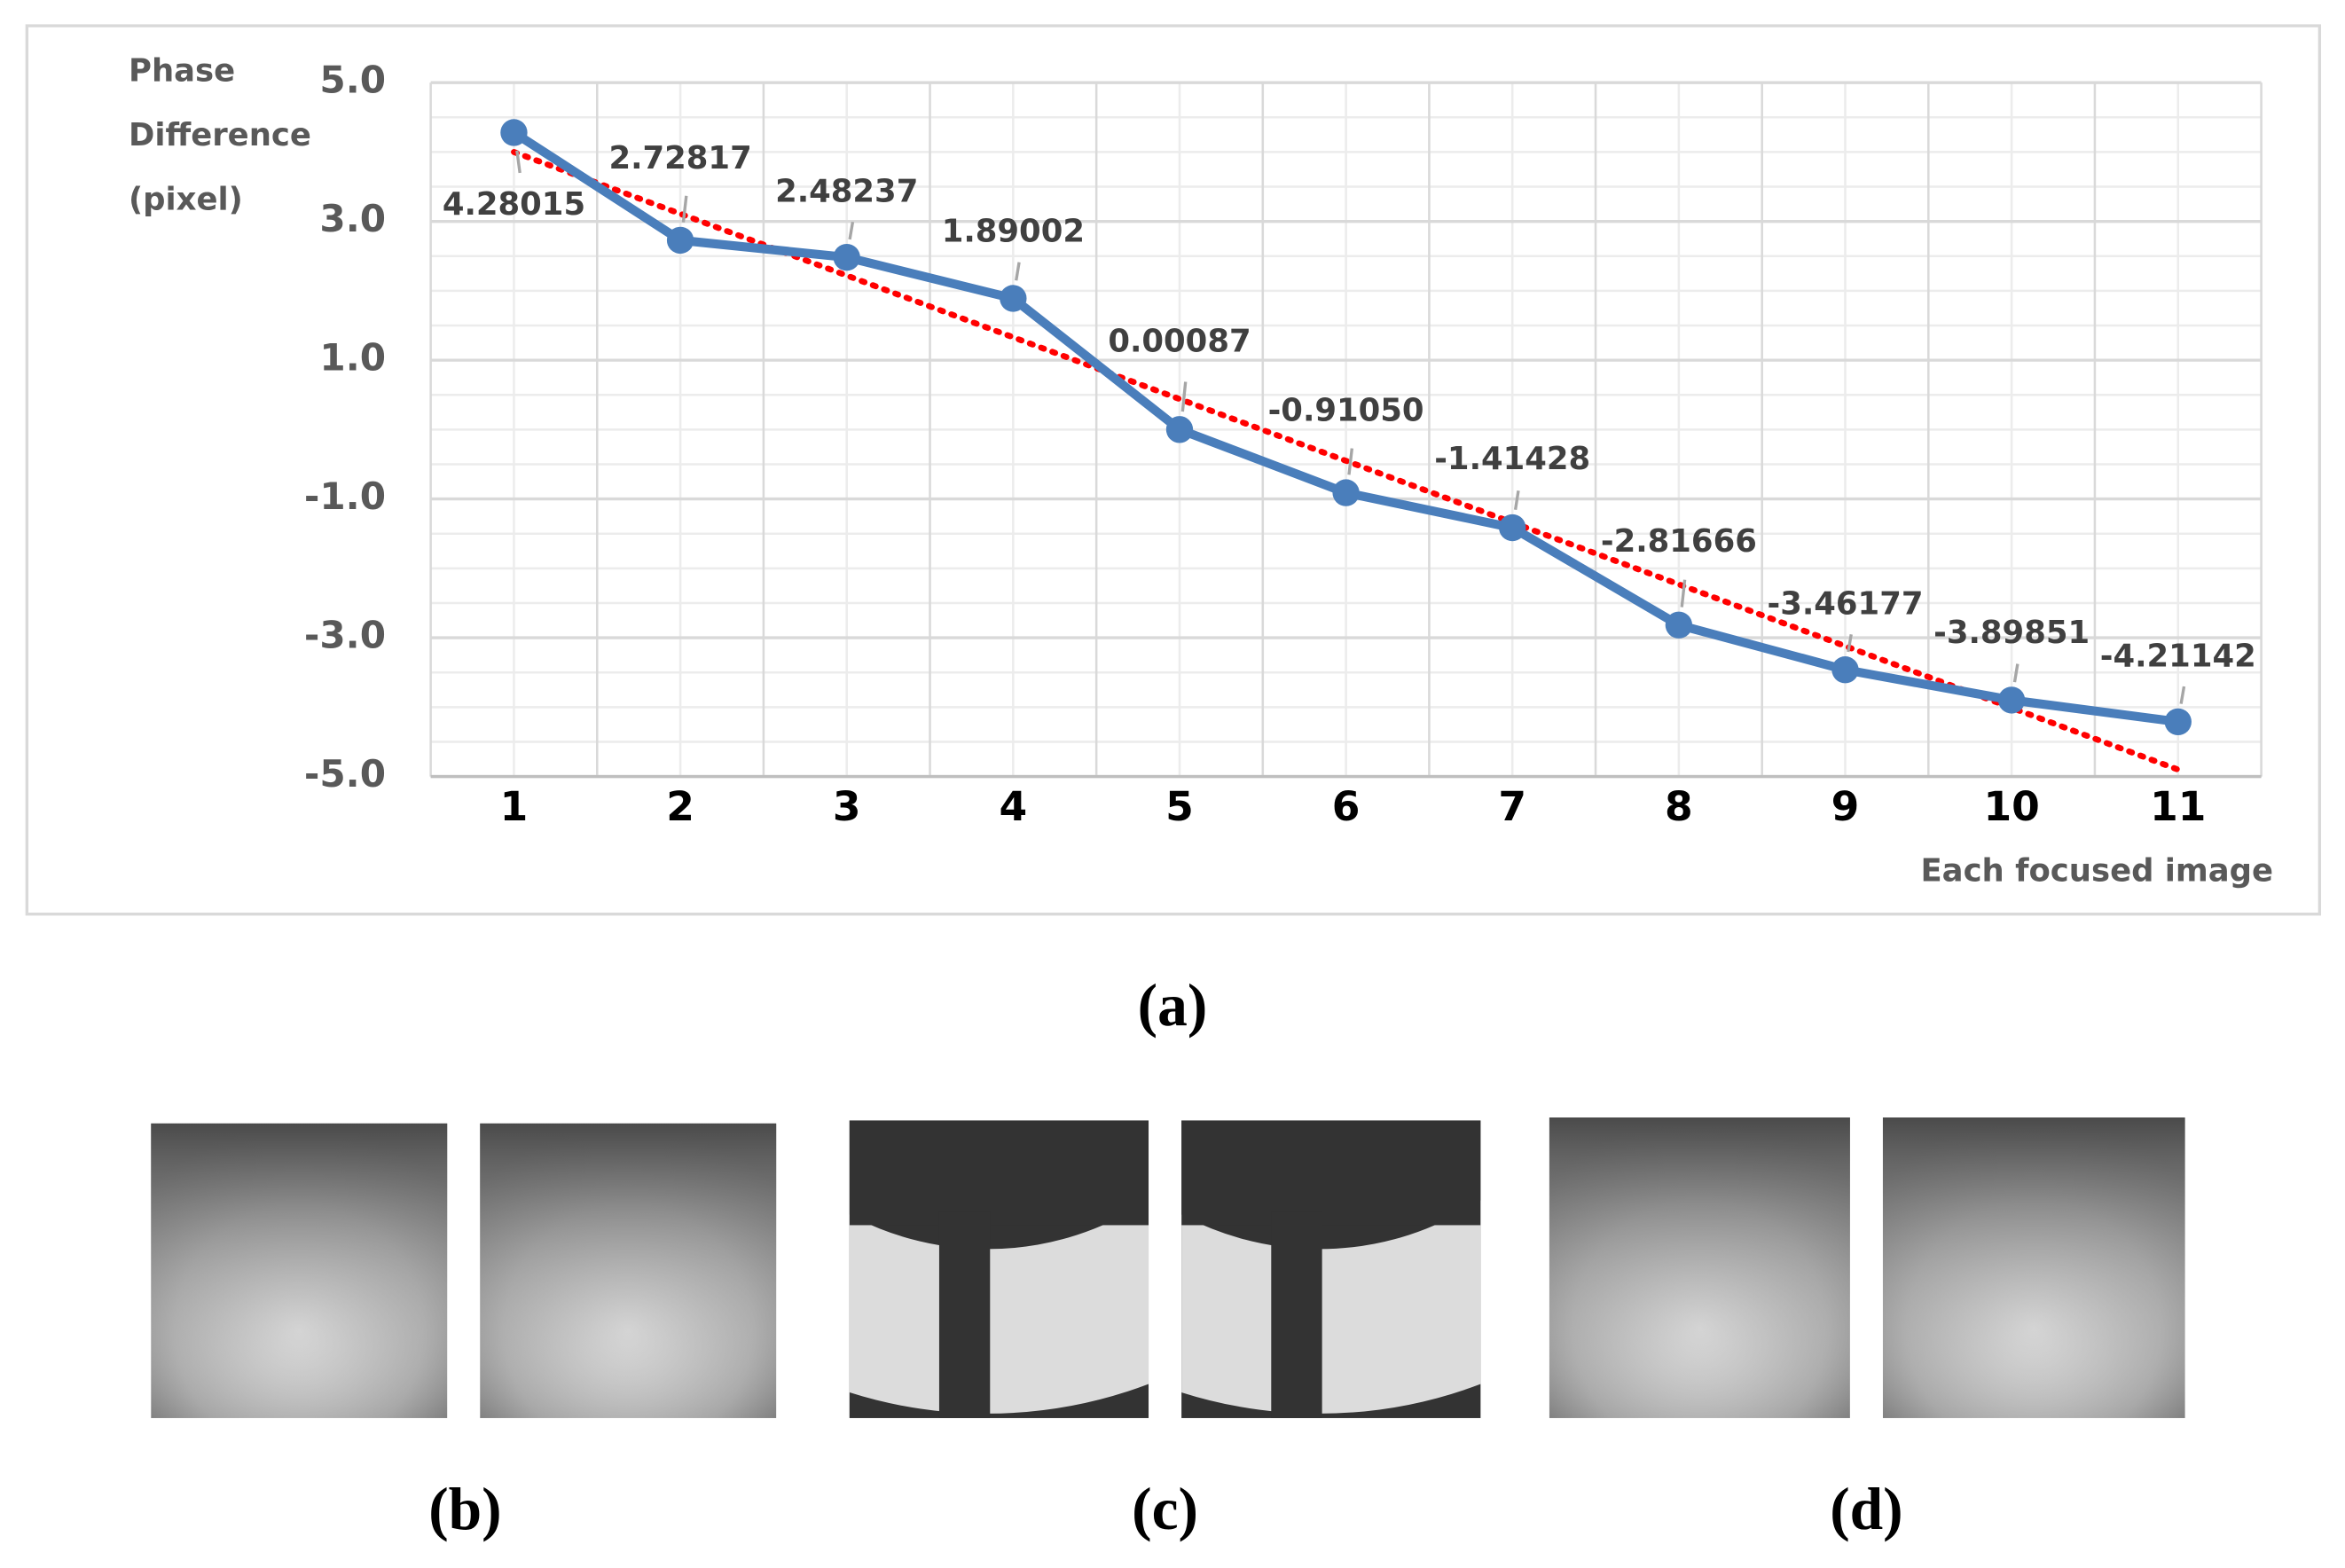 The width and height of the screenshot is (2345, 1568). Describe the element at coordinates (1679, 541) in the screenshot. I see `data-label: -2.81666` at that location.